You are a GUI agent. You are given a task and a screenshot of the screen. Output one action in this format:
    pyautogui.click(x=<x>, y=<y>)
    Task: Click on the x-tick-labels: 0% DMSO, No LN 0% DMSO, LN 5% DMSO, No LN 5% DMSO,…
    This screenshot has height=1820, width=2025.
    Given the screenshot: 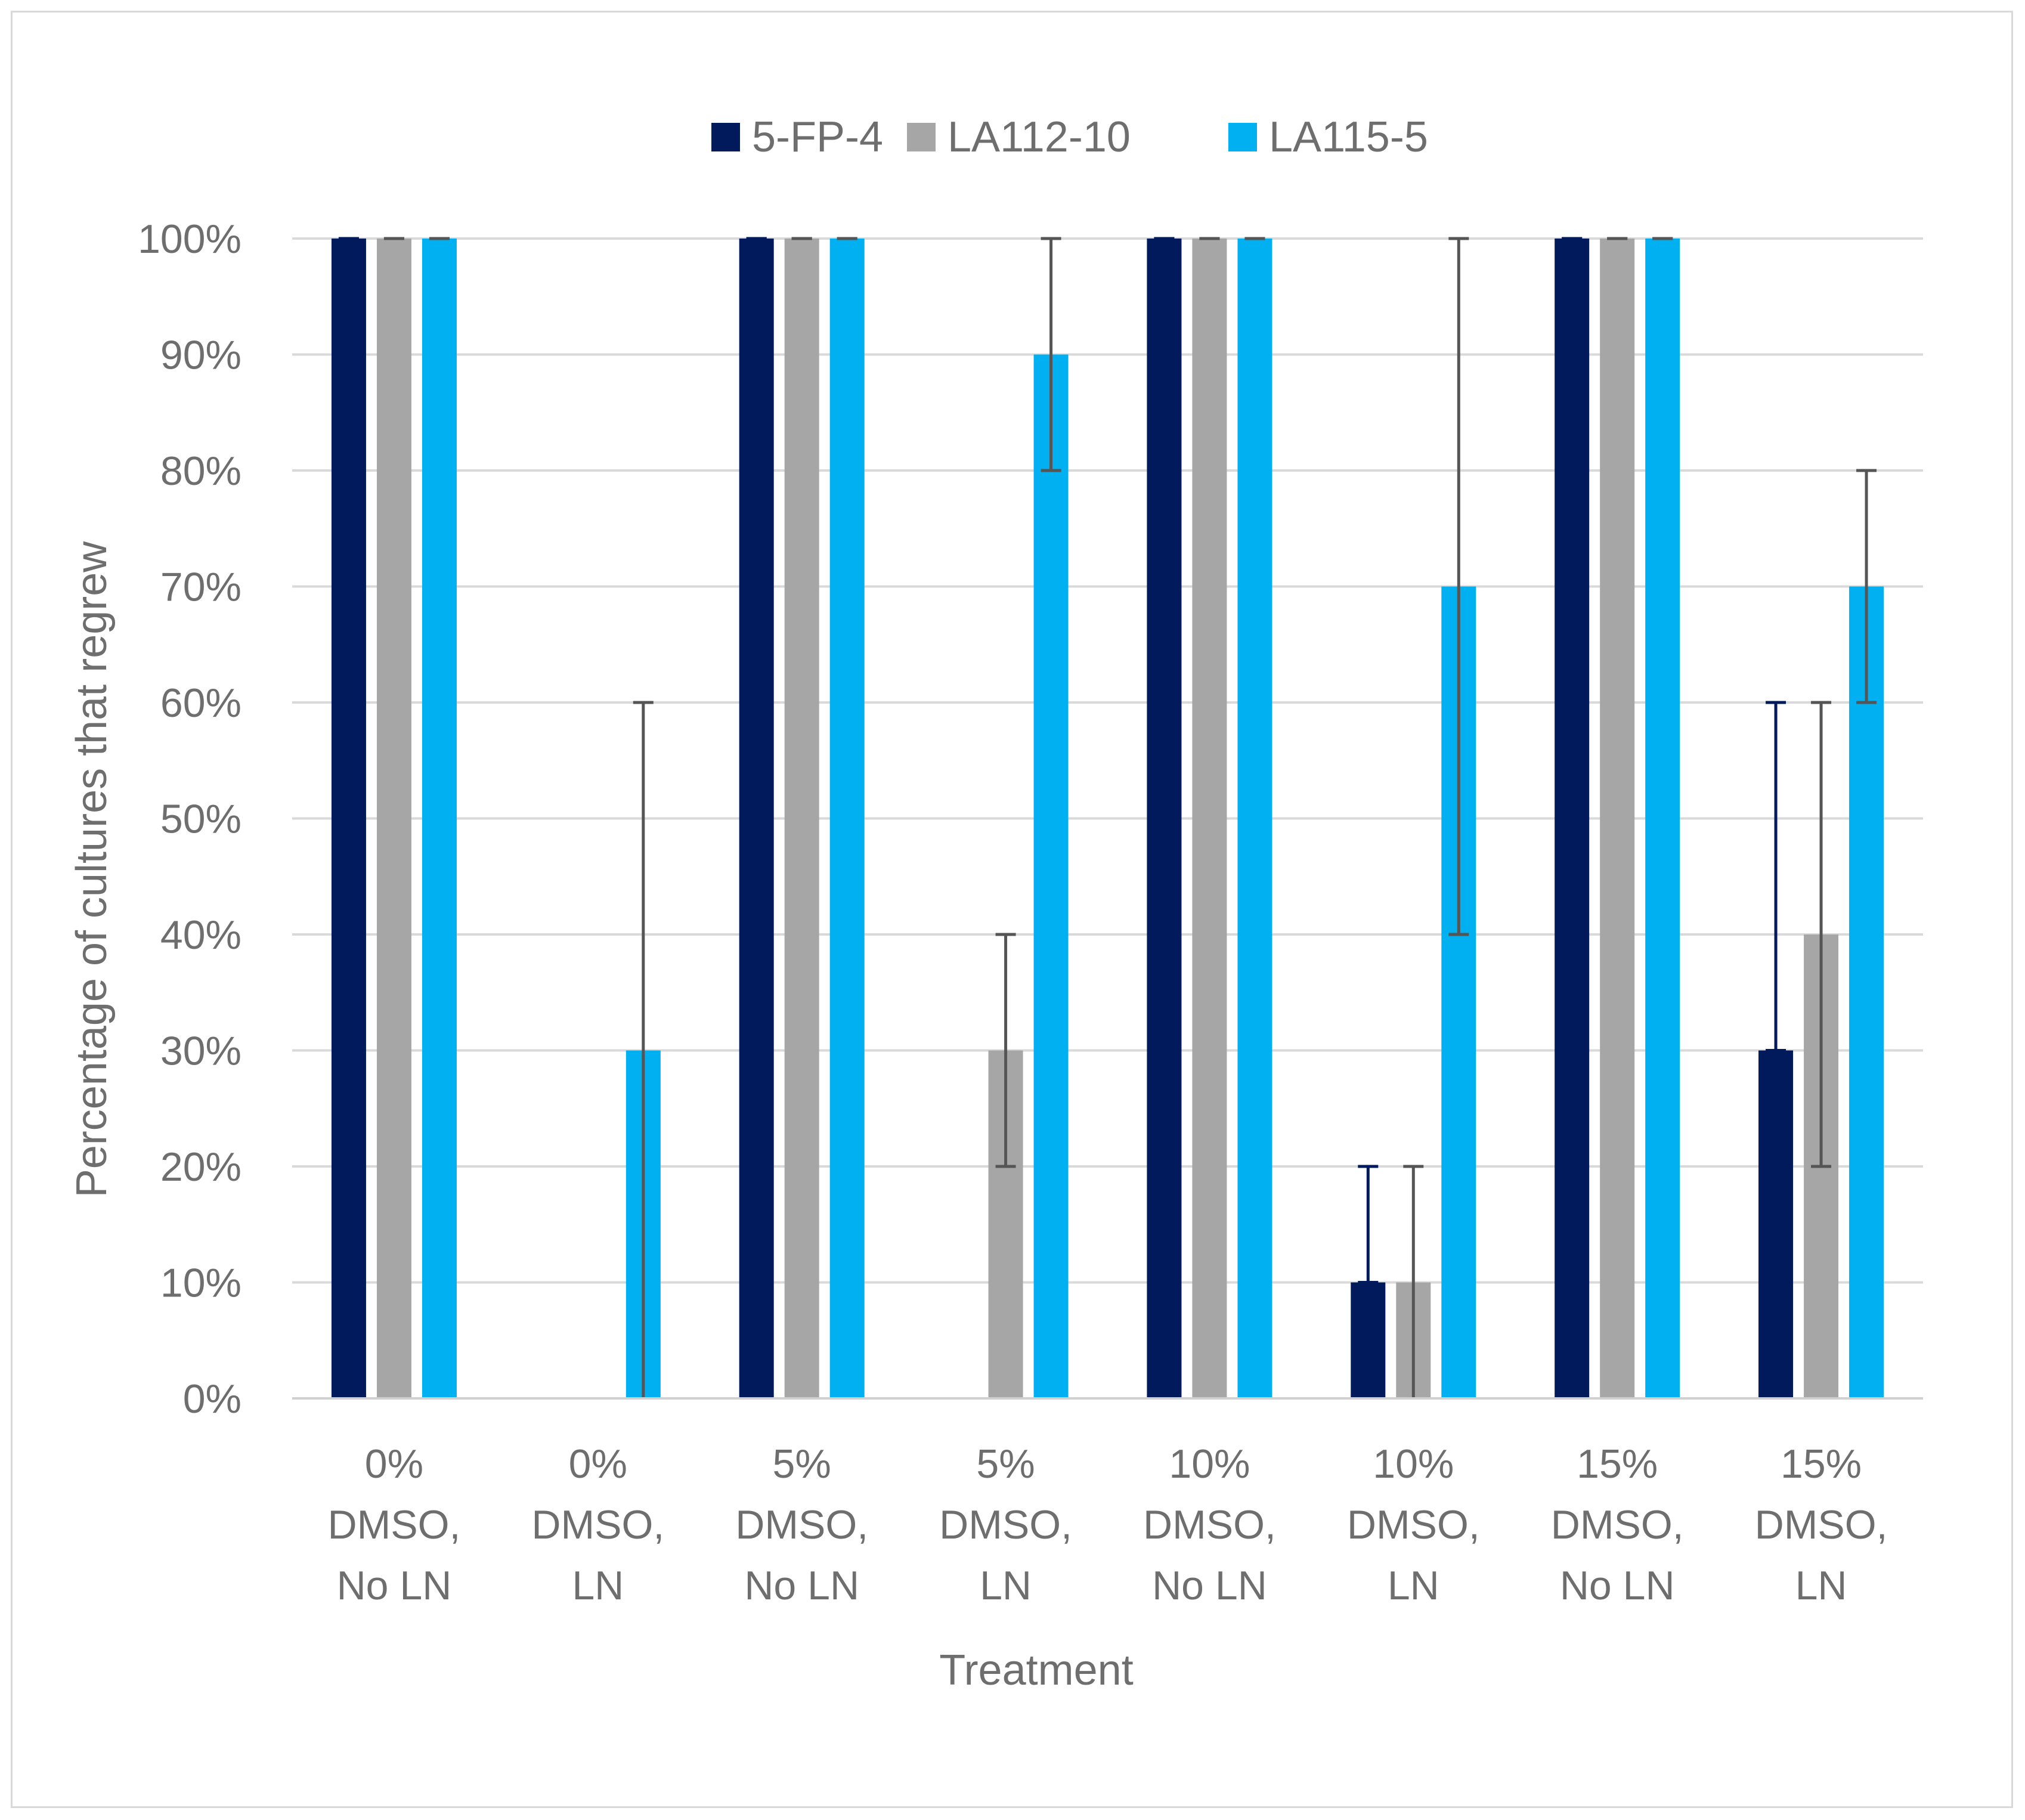 What is the action you would take?
    pyautogui.click(x=1107, y=1524)
    